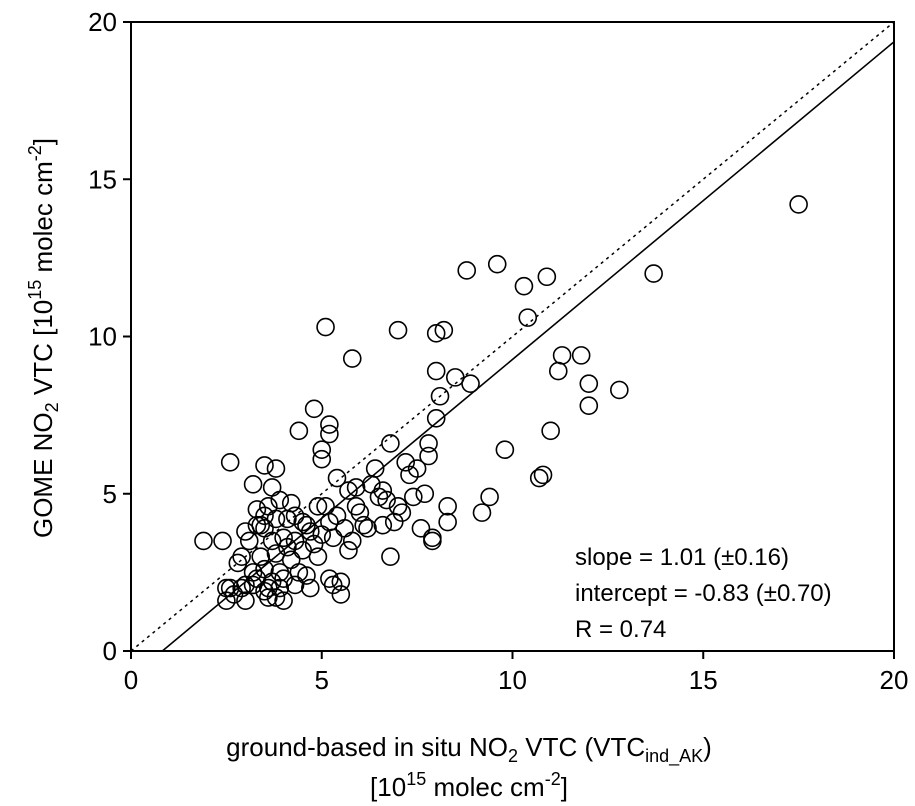 This screenshot has width=915, height=806. What do you see at coordinates (102, 22) in the screenshot?
I see `y-tick-label: 20` at bounding box center [102, 22].